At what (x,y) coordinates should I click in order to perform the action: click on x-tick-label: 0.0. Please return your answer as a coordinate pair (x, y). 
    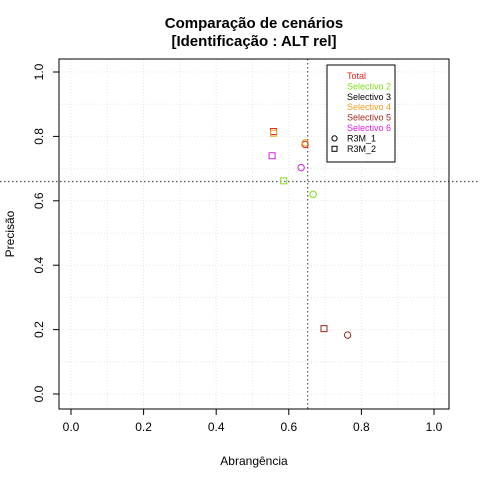
    Looking at the image, I should click on (71, 427).